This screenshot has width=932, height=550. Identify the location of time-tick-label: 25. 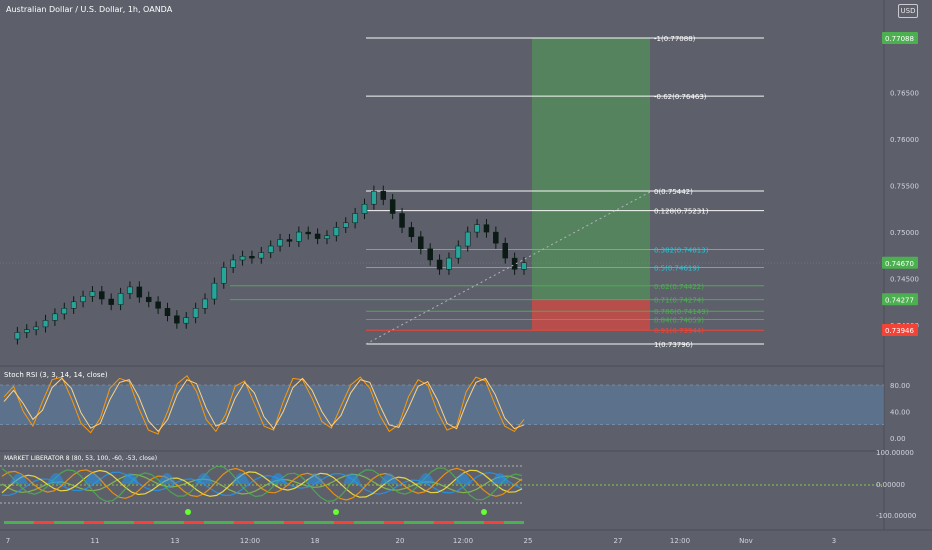
(528, 541).